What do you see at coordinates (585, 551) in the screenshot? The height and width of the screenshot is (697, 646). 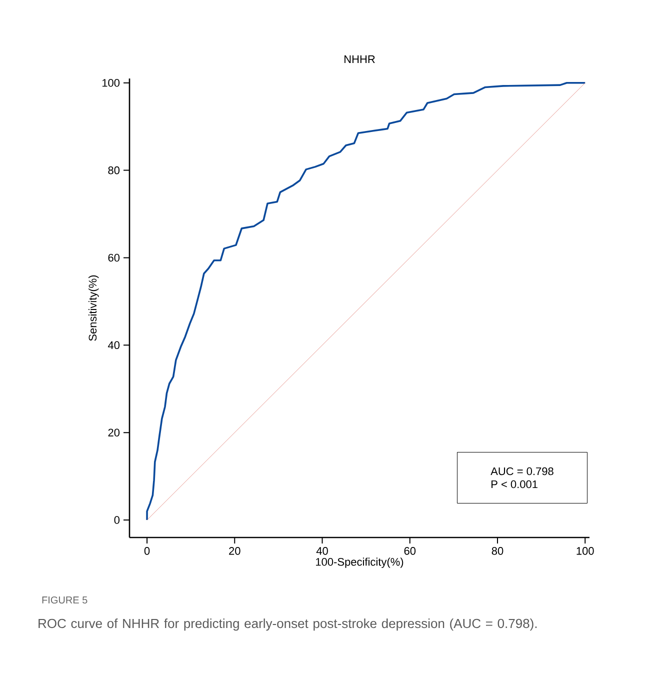 I see `x-tick-label: 100` at bounding box center [585, 551].